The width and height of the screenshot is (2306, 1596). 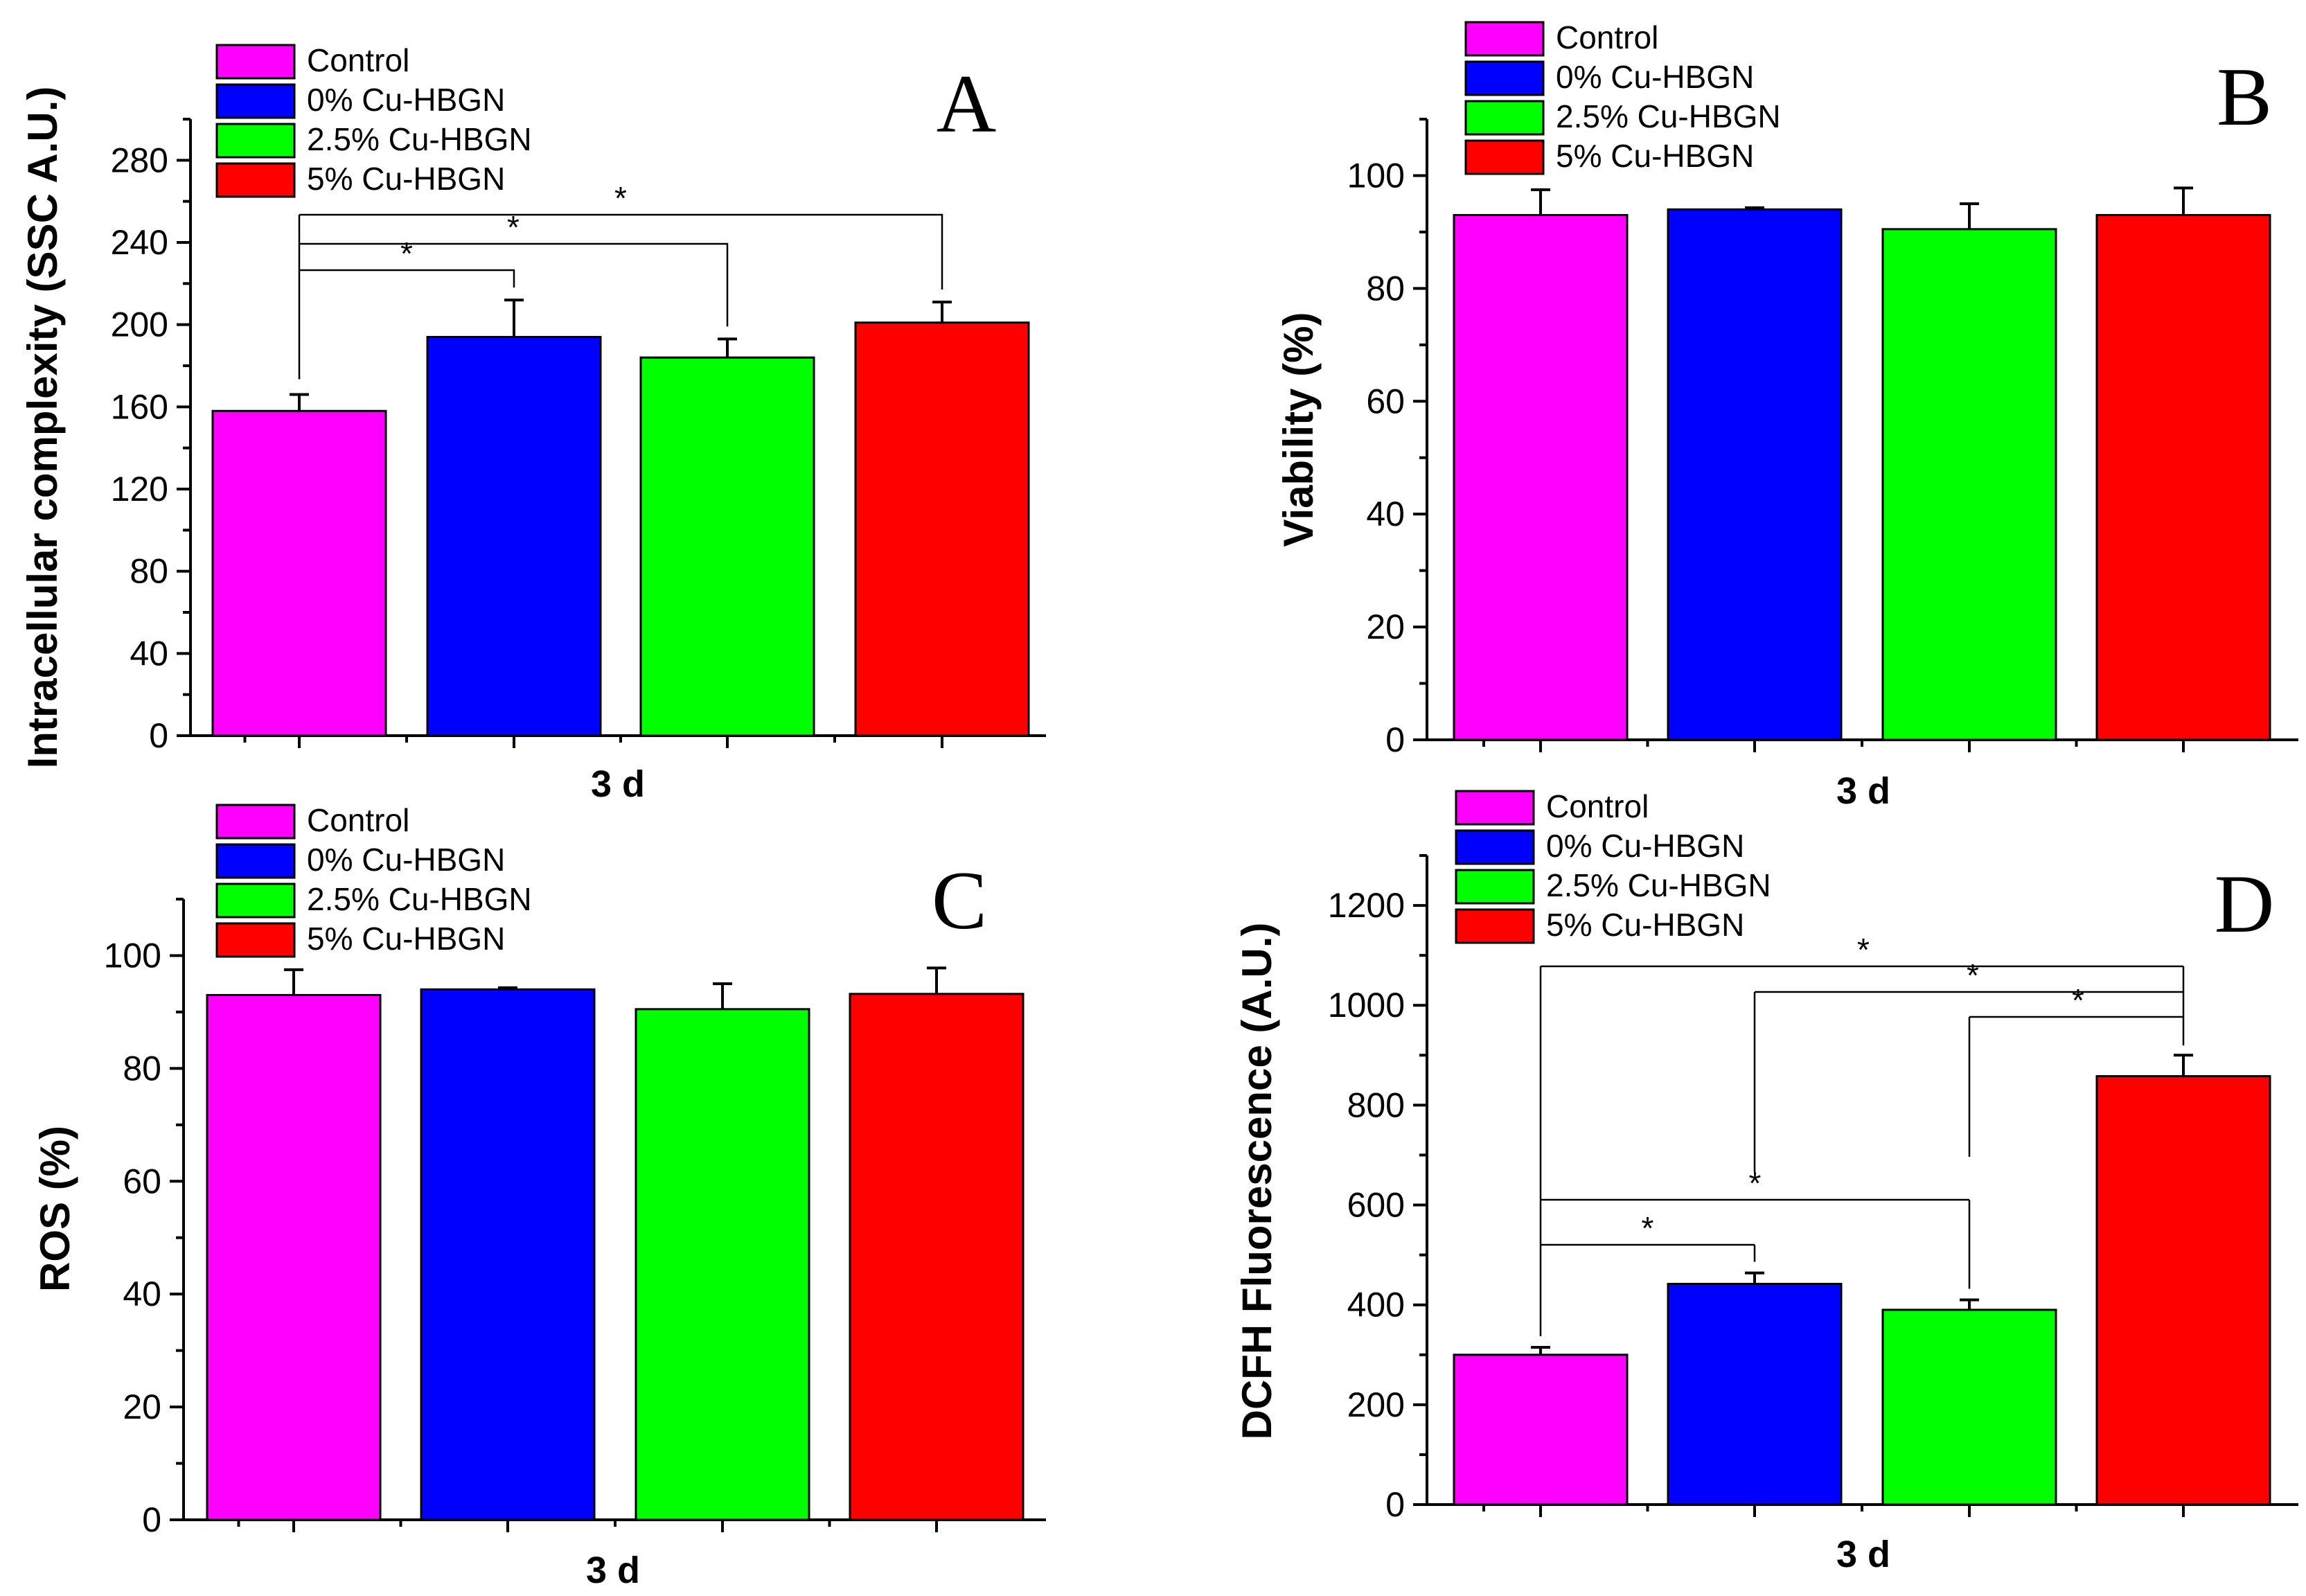 I want to click on y-tick-label: 600, so click(x=1376, y=1205).